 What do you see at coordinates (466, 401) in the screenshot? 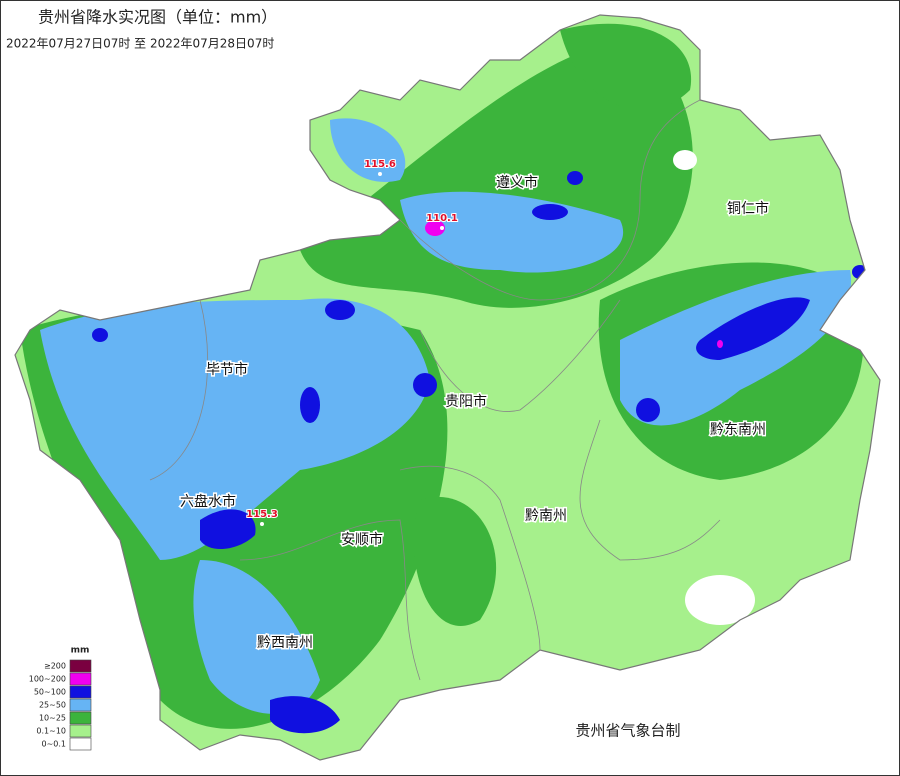
I see `city-label: 贵阳市` at bounding box center [466, 401].